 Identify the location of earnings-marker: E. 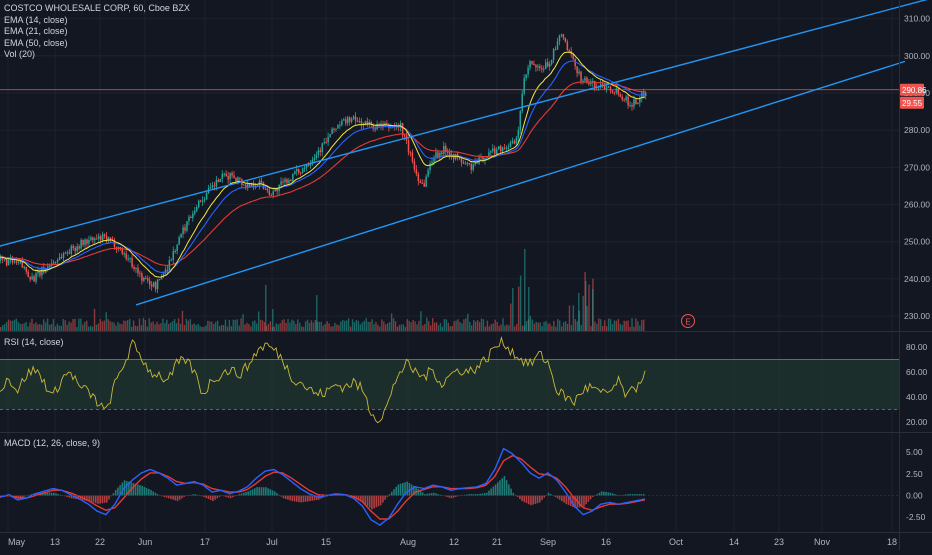
(688, 321).